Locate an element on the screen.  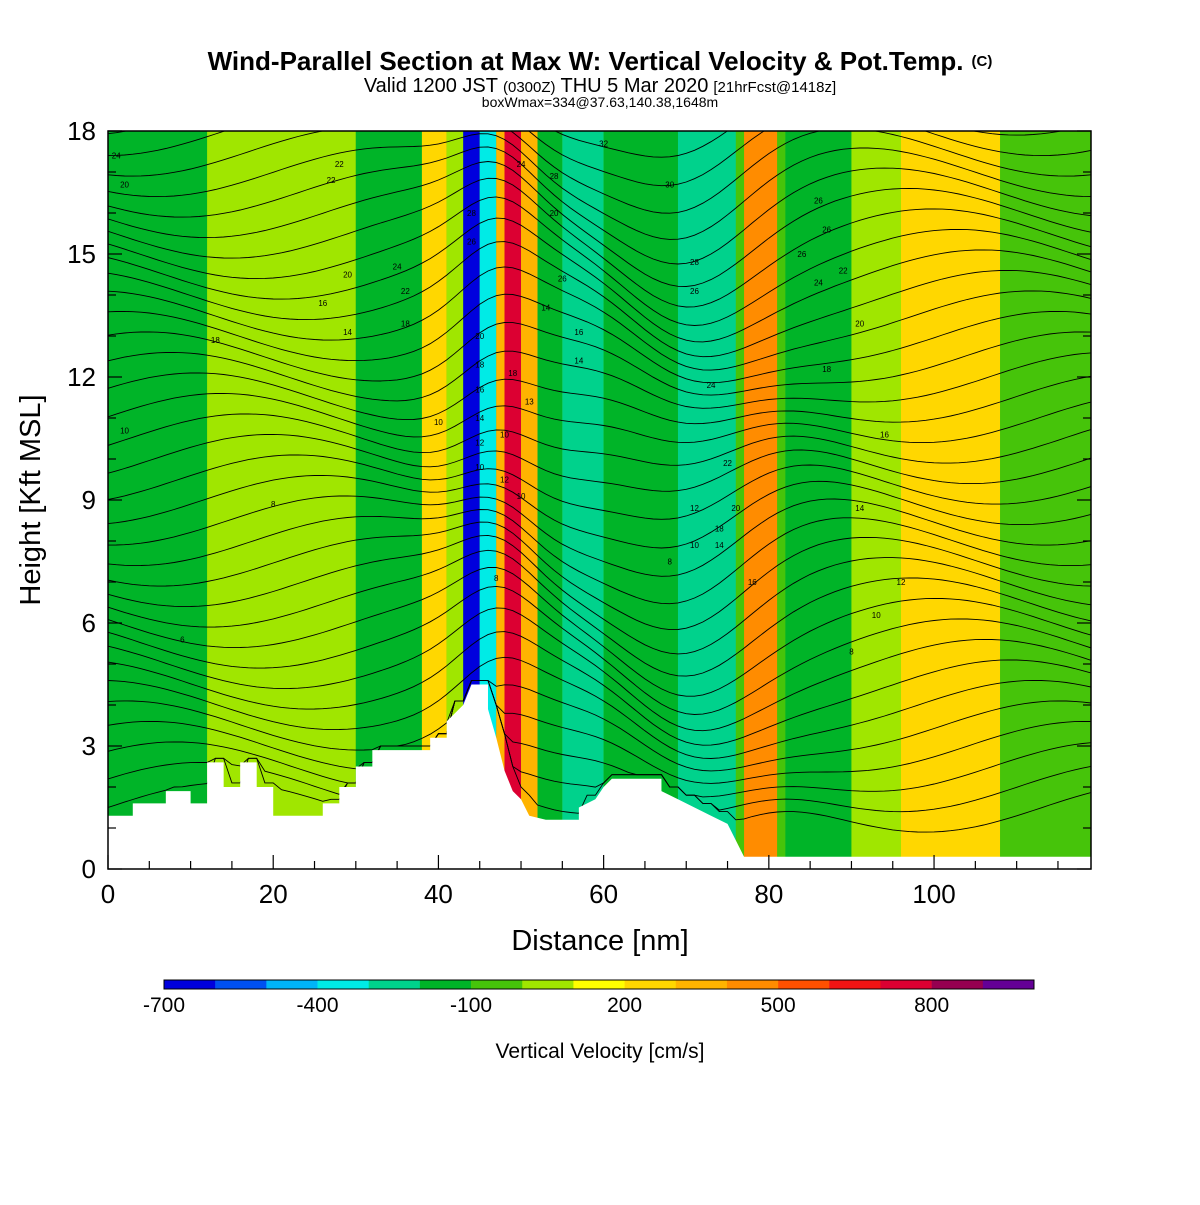
colorbar-ticks: -700 -400 -100 200 500 800 is located at coordinates (546, 1005).